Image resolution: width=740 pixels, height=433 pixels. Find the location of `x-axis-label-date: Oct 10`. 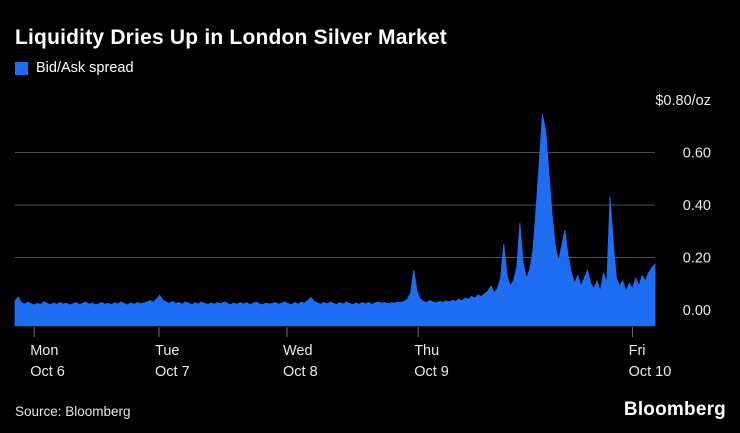

x-axis-label-date: Oct 10 is located at coordinates (650, 372).